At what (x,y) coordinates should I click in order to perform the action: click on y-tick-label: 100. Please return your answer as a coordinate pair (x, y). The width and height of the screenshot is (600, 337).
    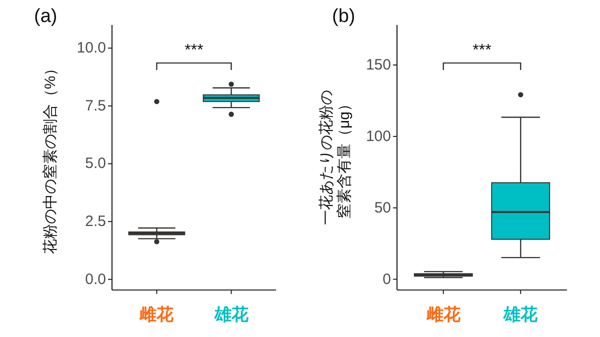
    Looking at the image, I should click on (378, 136).